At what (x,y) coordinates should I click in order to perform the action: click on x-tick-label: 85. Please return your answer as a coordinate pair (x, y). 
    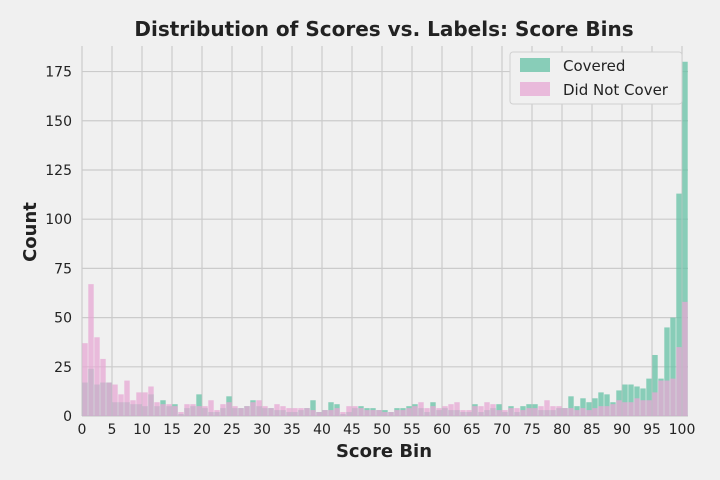
    Looking at the image, I should click on (592, 430).